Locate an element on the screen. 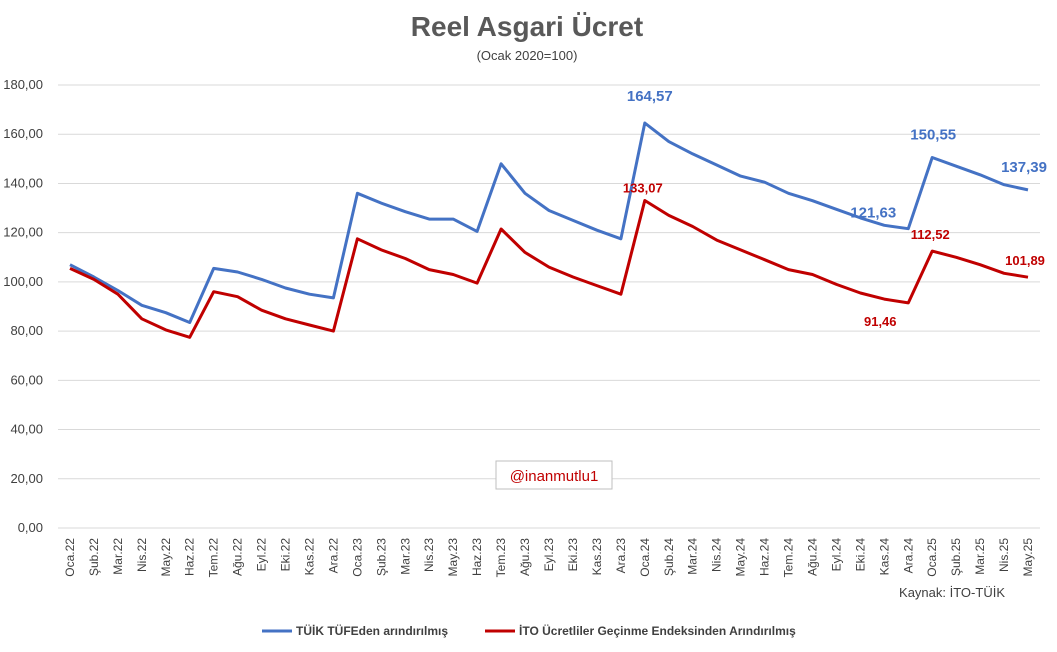 The height and width of the screenshot is (652, 1057). x-tick-label: Eki.22 is located at coordinates (286, 555).